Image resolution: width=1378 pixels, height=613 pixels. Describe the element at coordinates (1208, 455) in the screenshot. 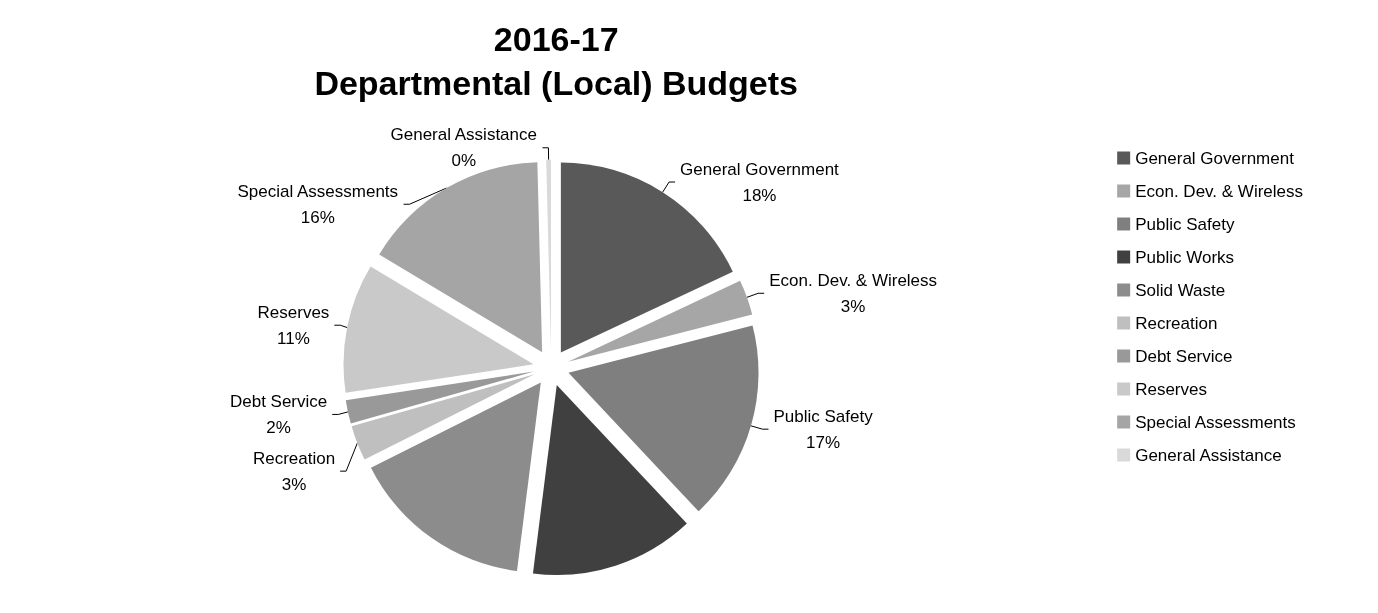

I see `legend-label: General Assistance` at that location.